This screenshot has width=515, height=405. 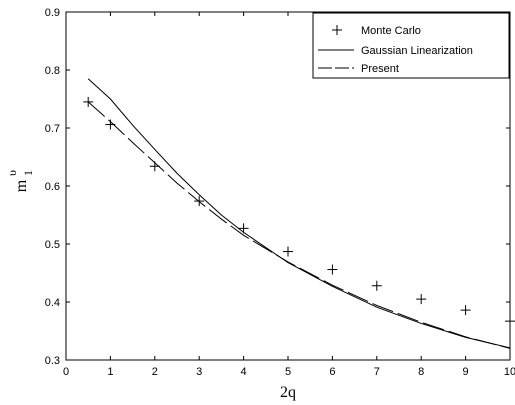 I want to click on x-tick-label: 6, so click(x=332, y=372).